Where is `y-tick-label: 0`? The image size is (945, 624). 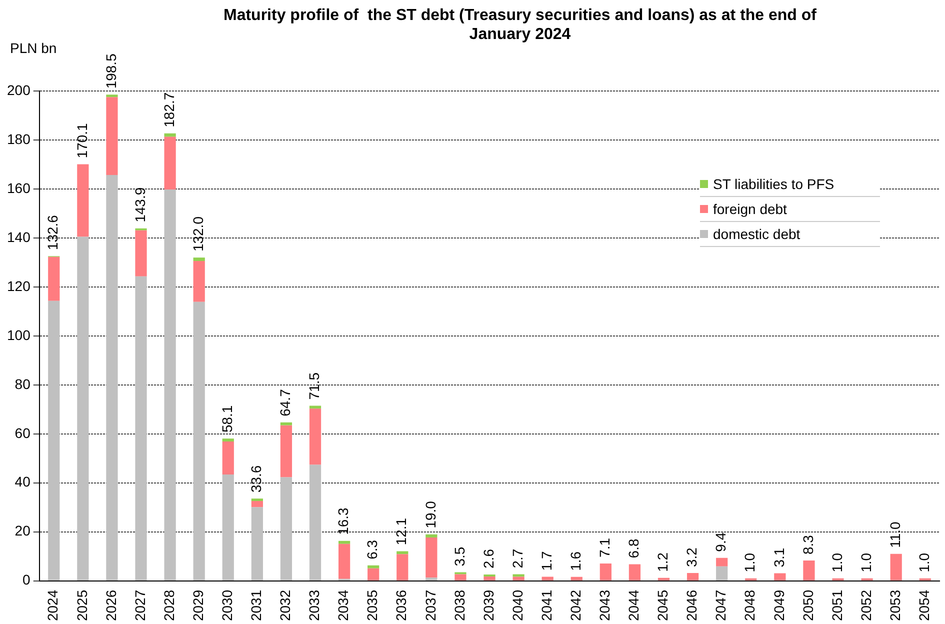 y-tick-label: 0 is located at coordinates (26, 580).